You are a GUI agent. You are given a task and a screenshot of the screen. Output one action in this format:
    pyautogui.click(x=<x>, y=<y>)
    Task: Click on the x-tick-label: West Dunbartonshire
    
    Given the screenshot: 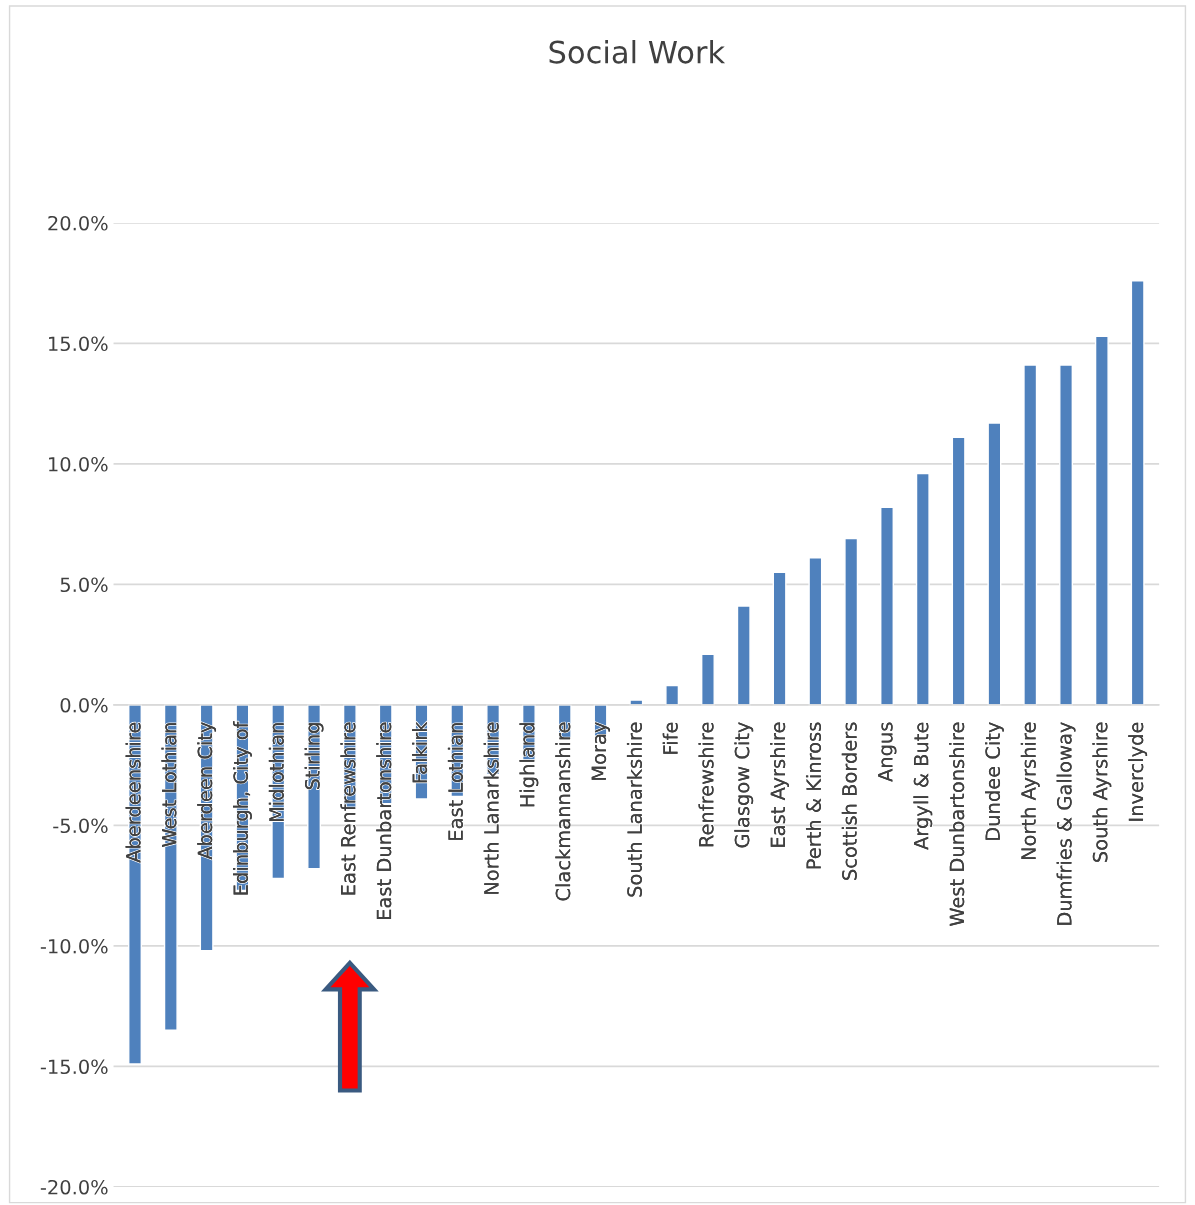 What is the action you would take?
    pyautogui.click(x=957, y=824)
    